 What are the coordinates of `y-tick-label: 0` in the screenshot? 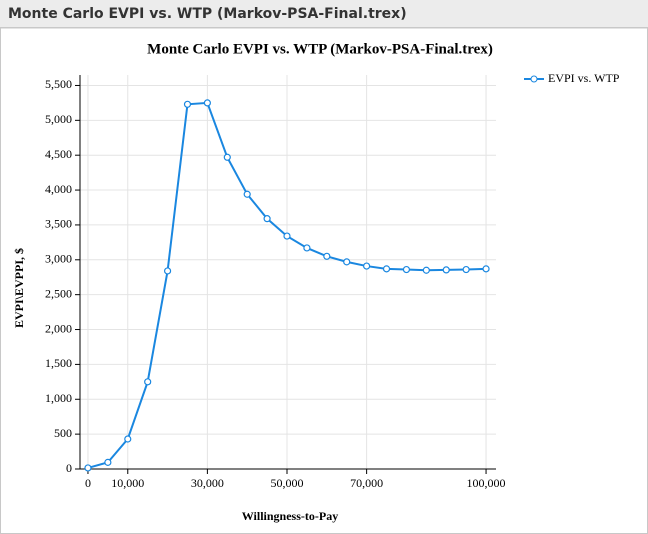 It's located at (69, 468).